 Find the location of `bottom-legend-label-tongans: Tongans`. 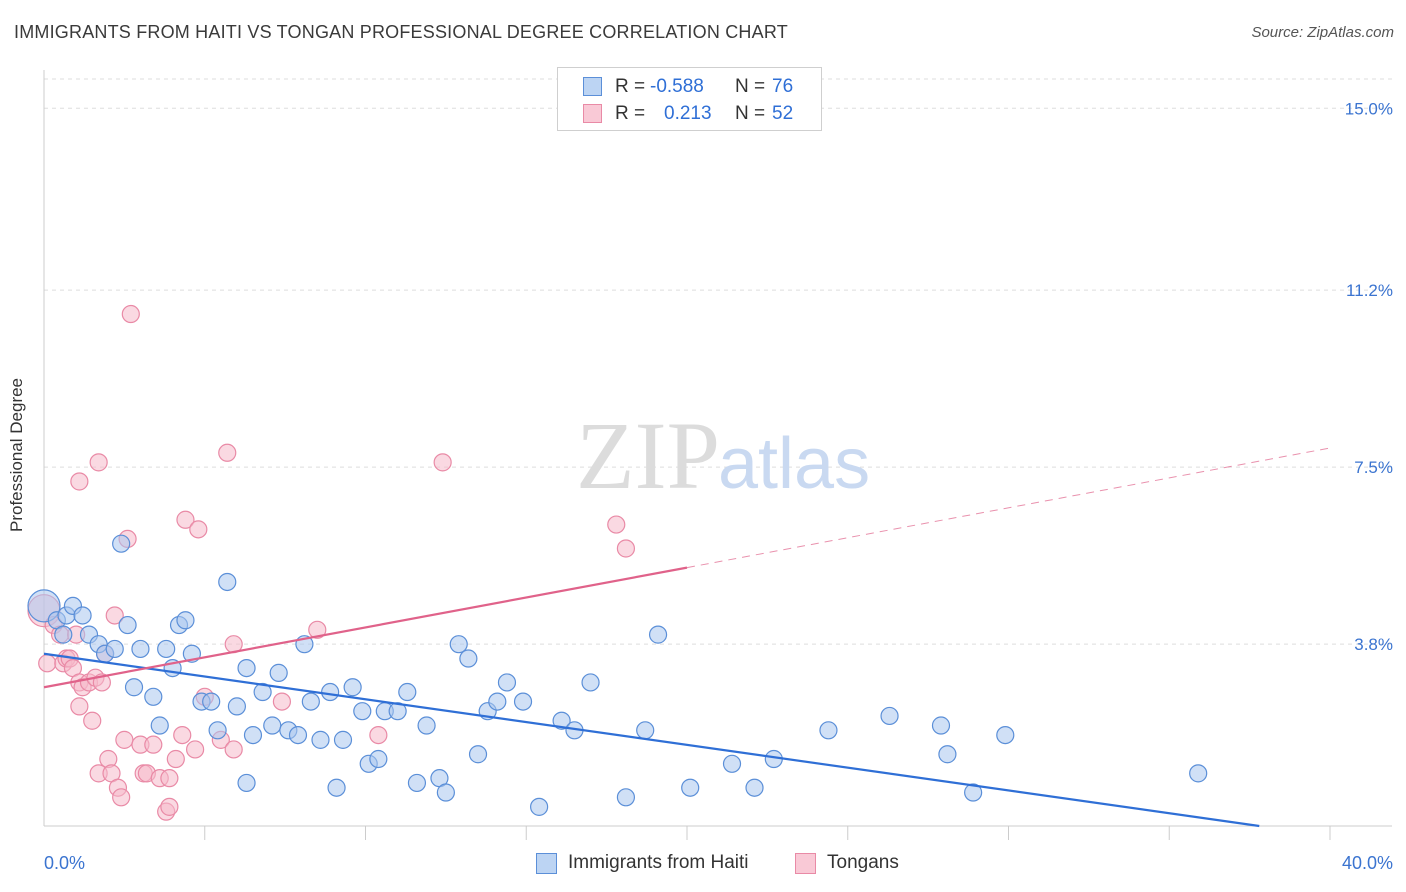

bottom-legend-label-tongans: Tongans is located at coordinates (863, 862).